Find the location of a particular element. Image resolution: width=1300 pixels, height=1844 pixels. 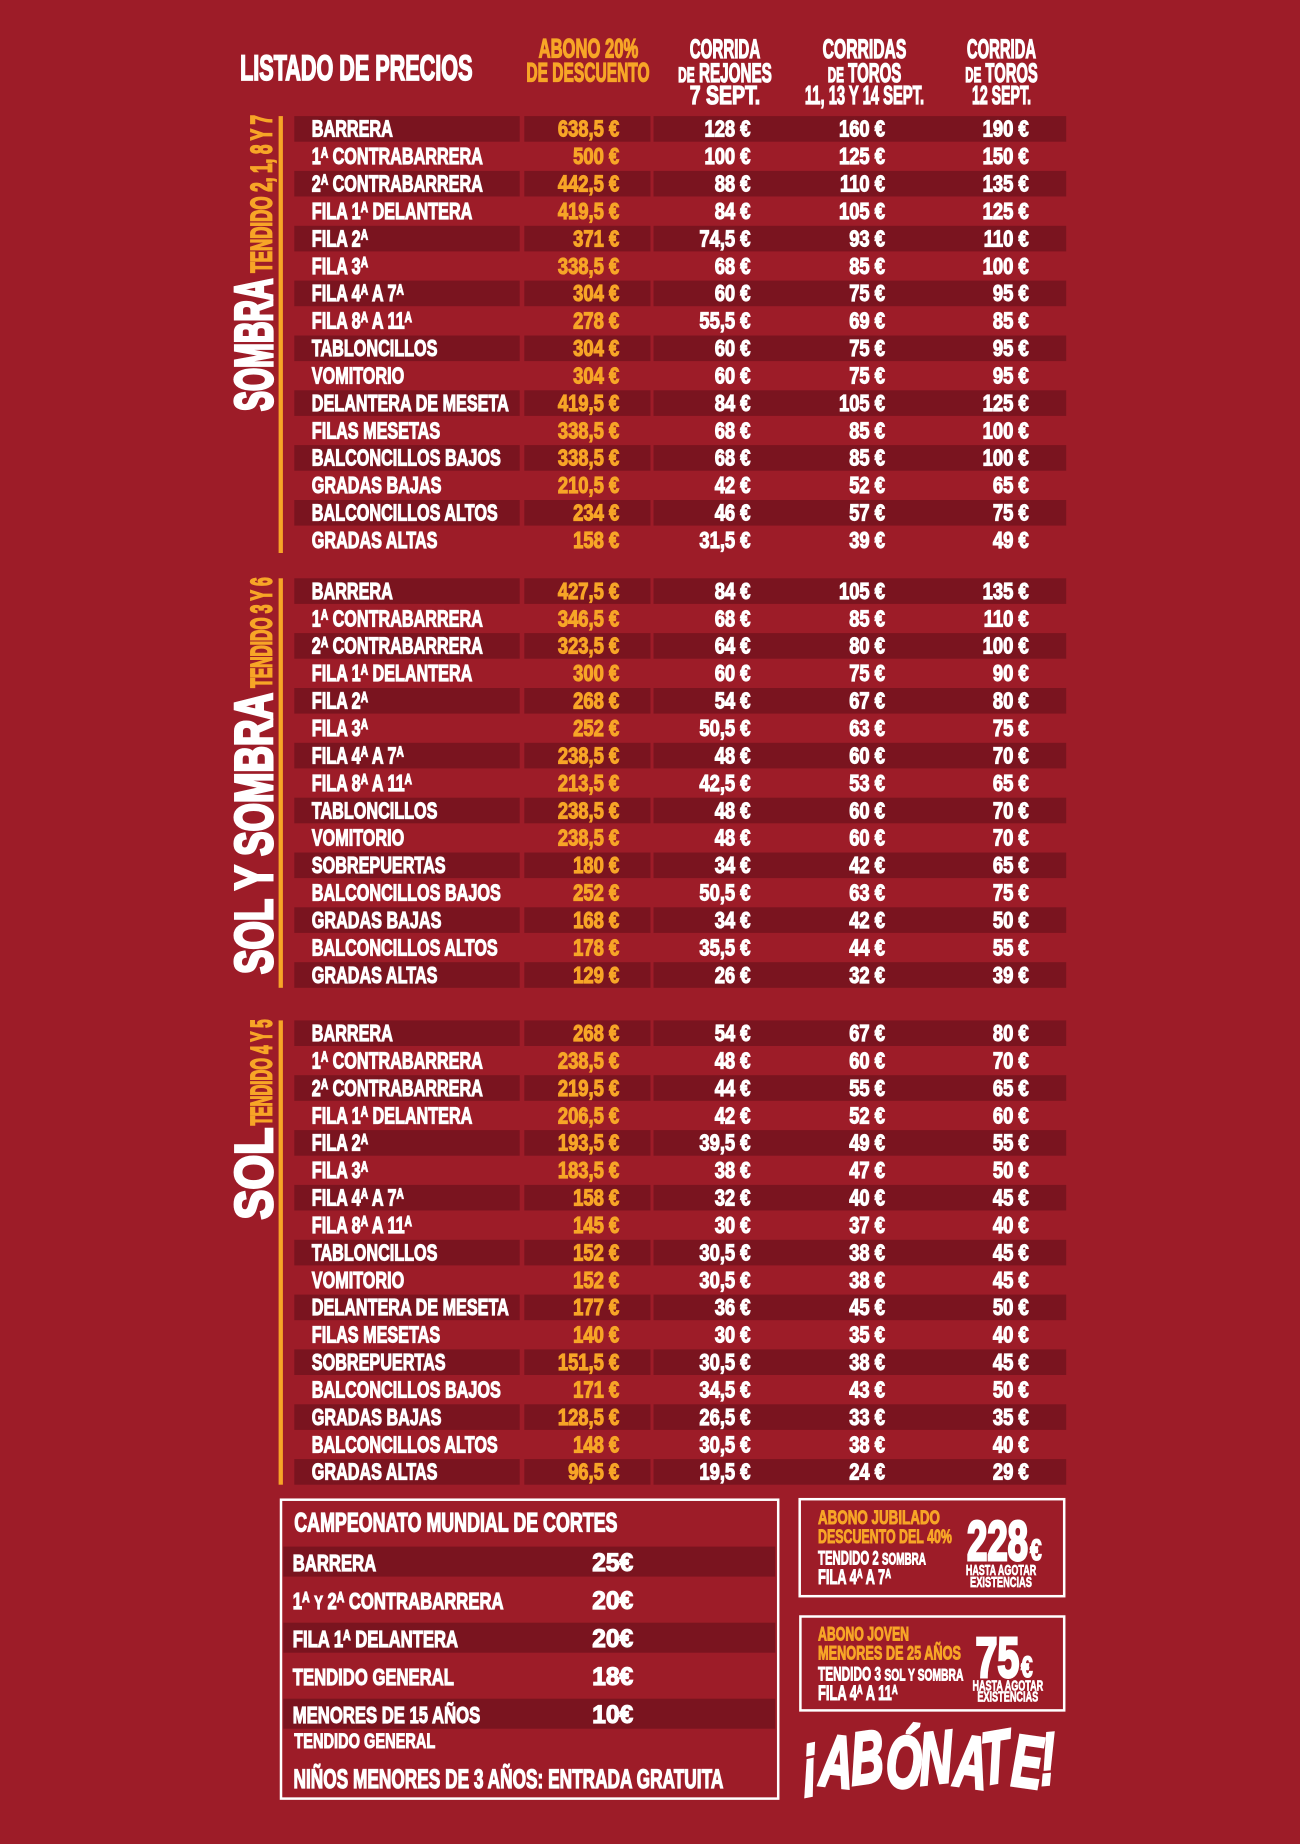

svg-text: 40 € is located at coordinates (1011, 1444).